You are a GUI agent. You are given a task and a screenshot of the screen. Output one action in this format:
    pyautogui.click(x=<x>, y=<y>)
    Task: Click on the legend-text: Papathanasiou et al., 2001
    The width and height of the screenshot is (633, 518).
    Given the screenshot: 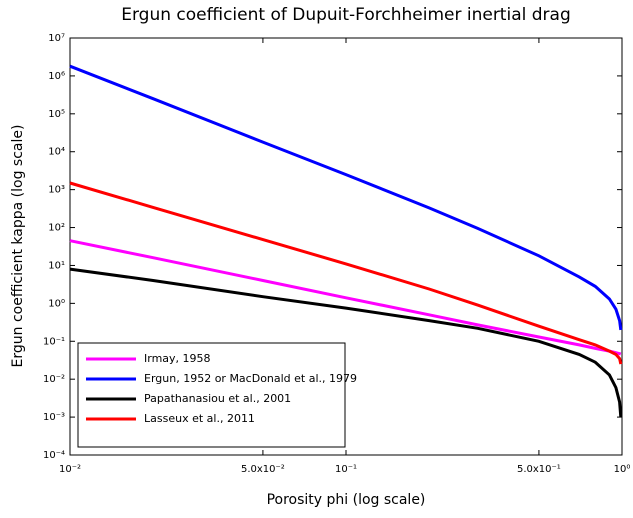 What is the action you would take?
    pyautogui.click(x=217, y=398)
    